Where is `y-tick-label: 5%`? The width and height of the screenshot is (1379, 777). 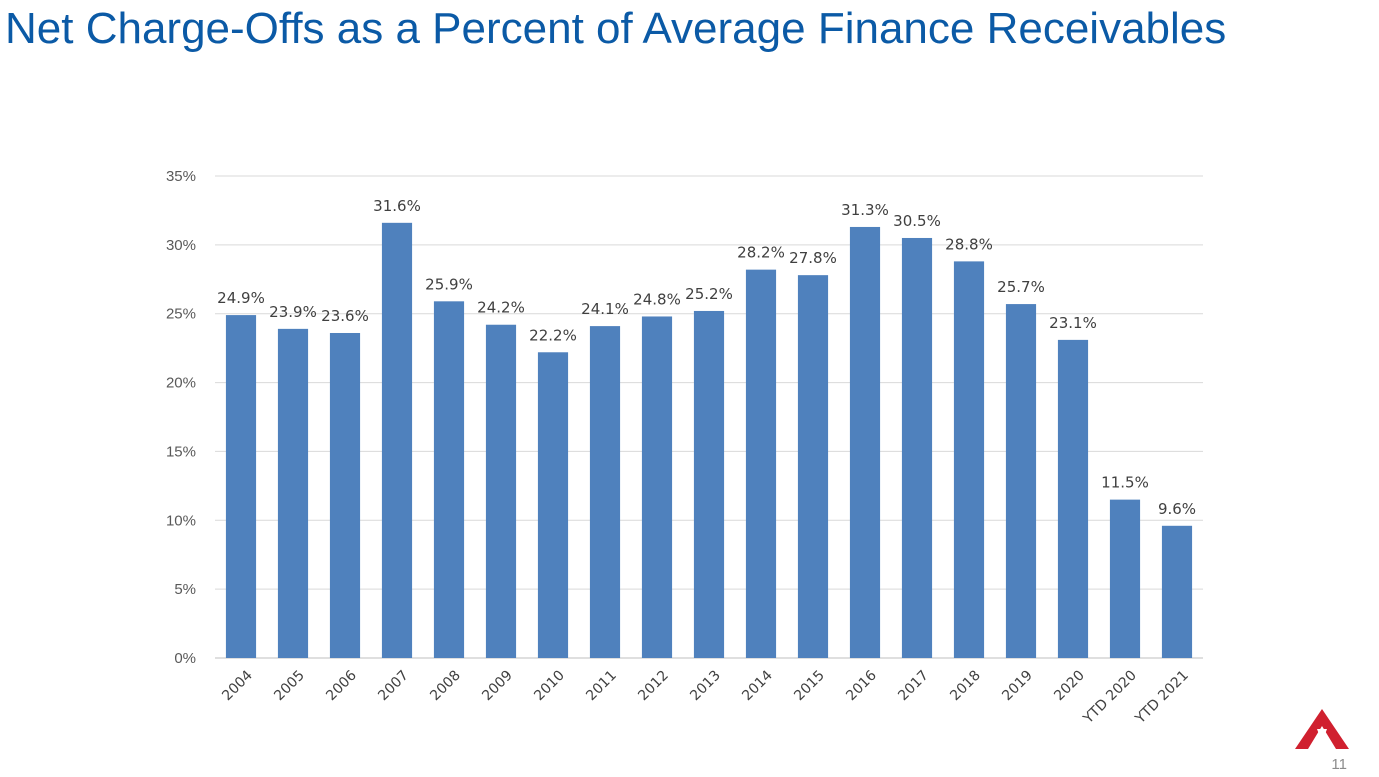
y-tick-label: 5% is located at coordinates (185, 589).